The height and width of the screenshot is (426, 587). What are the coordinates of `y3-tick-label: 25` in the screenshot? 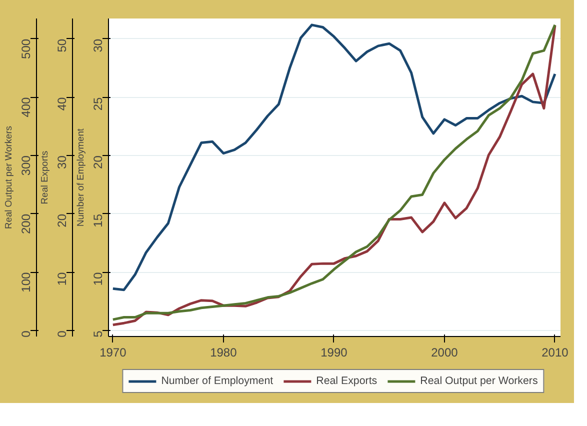 It's located at (98, 103).